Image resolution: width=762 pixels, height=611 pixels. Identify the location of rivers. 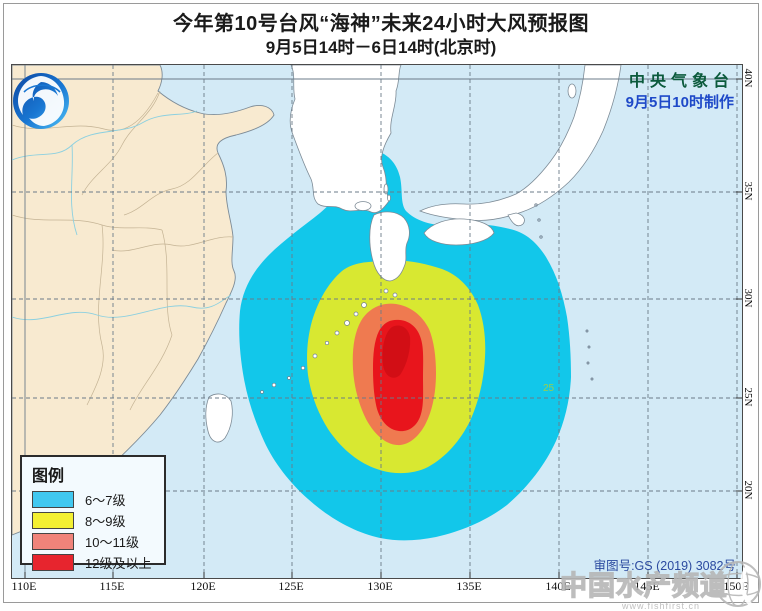
(121, 215).